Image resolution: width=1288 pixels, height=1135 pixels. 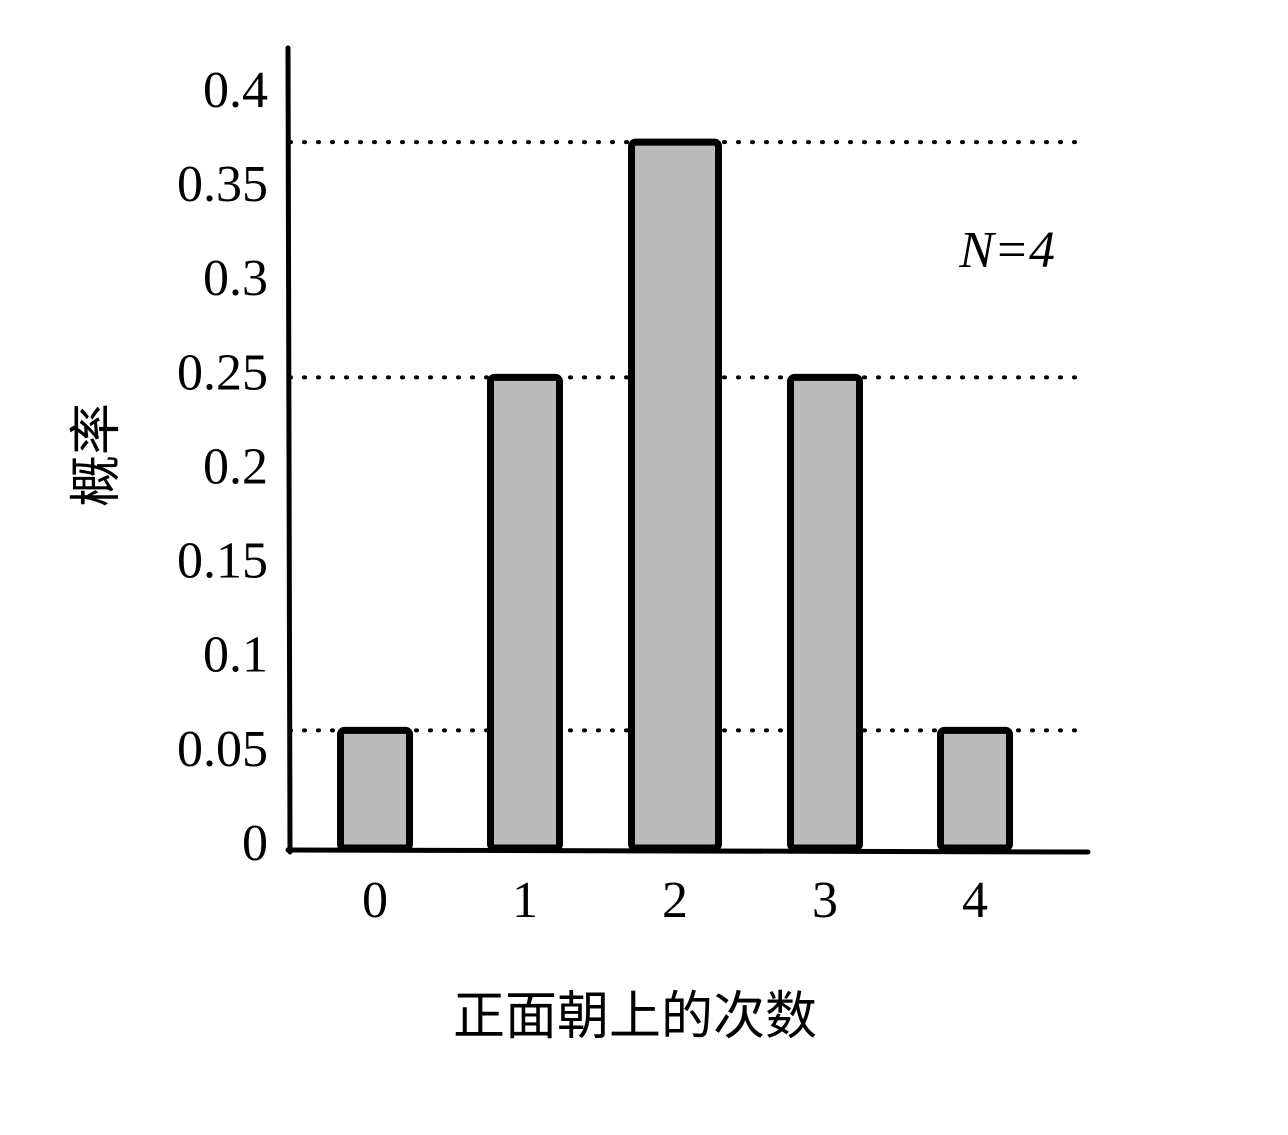 What do you see at coordinates (222, 184) in the screenshot?
I see `y-tick-label: 0.35` at bounding box center [222, 184].